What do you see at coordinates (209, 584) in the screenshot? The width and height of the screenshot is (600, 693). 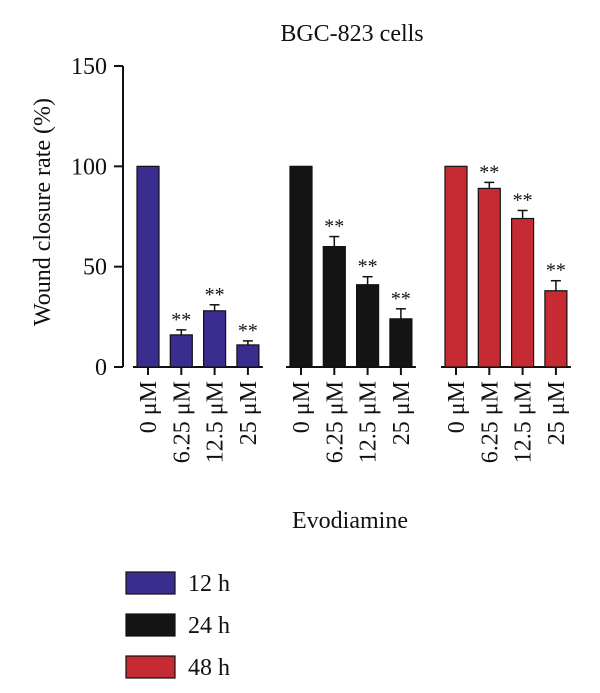 I see `legend-label: 12 h` at bounding box center [209, 584].